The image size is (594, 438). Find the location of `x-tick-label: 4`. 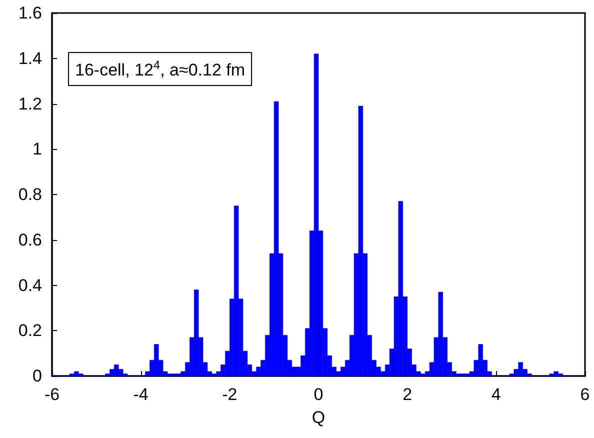

x-tick-label: 4 is located at coordinates (496, 394).